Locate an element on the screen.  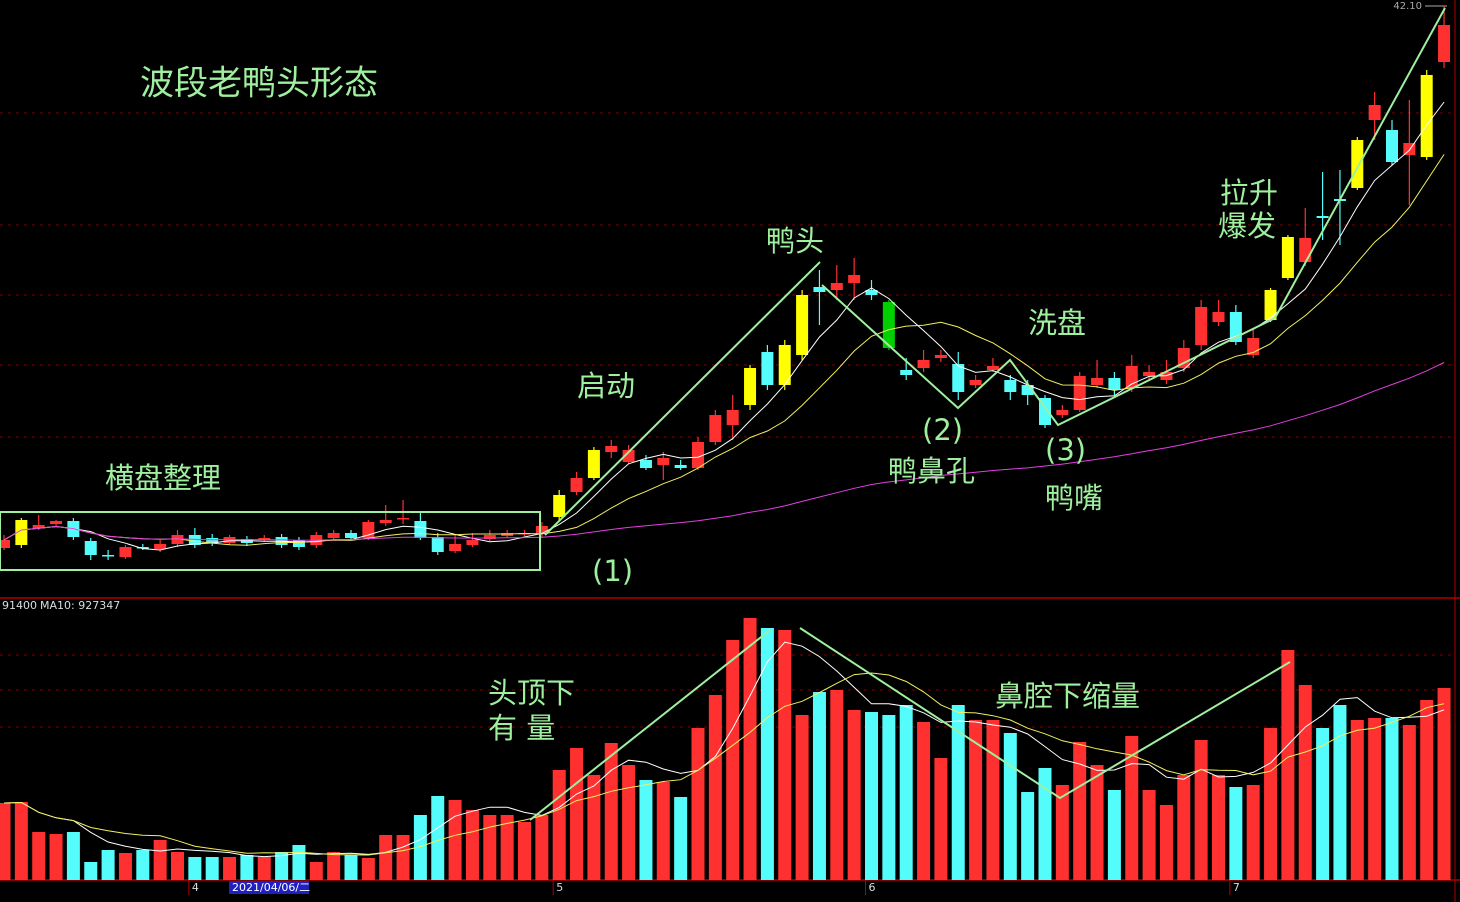
range-box is located at coordinates (270, 541).